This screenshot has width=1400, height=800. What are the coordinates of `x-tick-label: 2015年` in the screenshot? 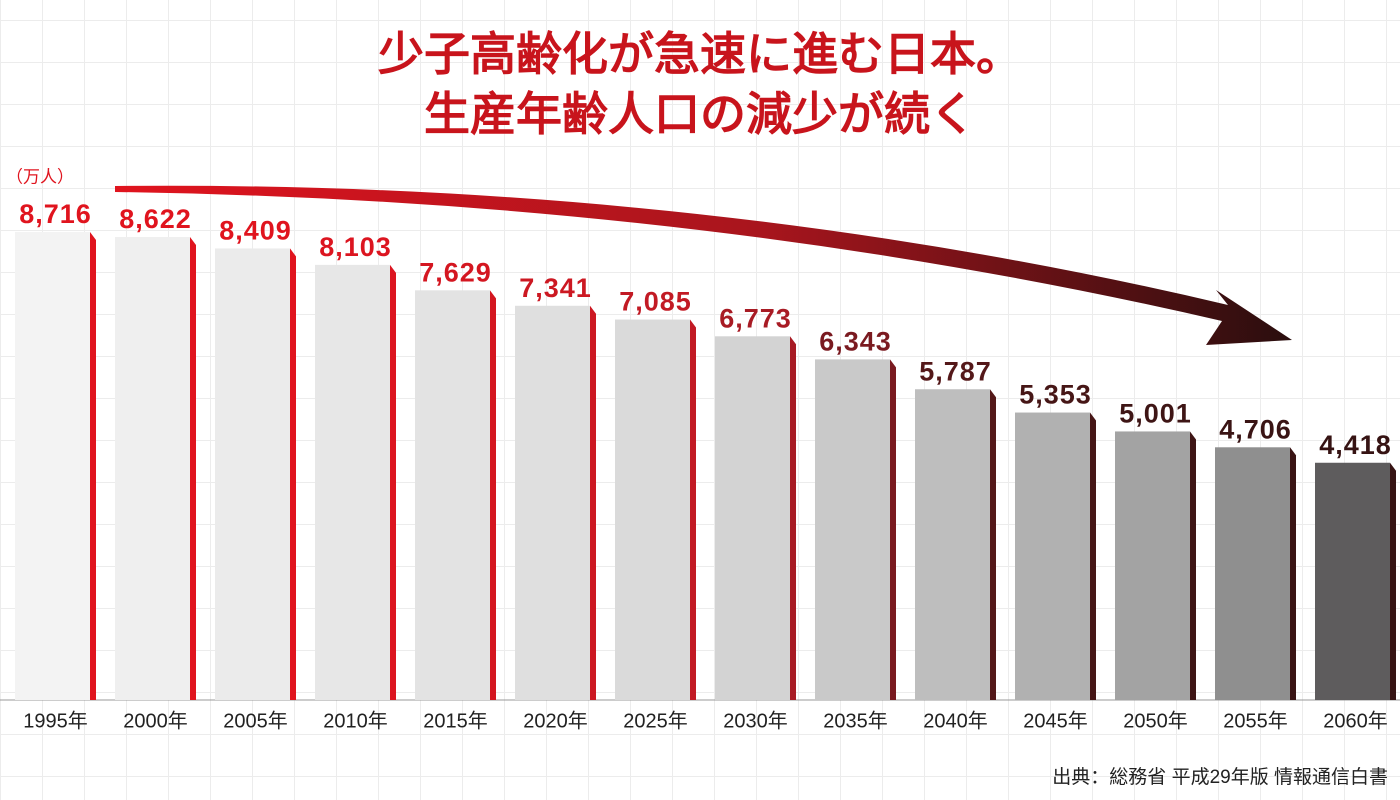 It's located at (455, 720).